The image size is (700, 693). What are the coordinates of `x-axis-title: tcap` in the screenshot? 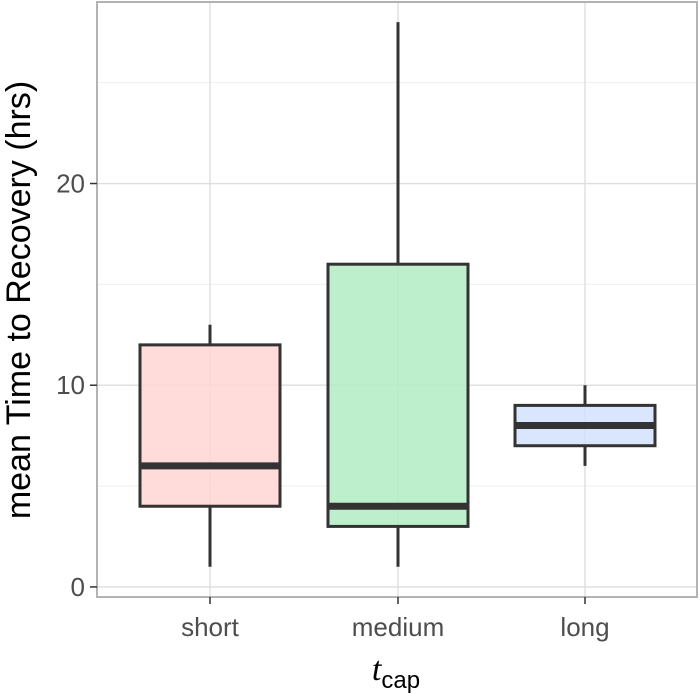 It's located at (396, 672).